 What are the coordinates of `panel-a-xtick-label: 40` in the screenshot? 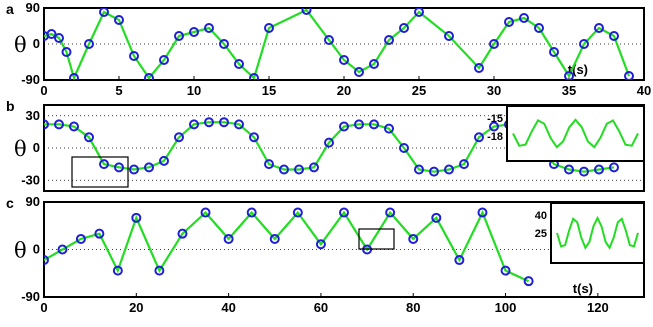 It's located at (644, 90).